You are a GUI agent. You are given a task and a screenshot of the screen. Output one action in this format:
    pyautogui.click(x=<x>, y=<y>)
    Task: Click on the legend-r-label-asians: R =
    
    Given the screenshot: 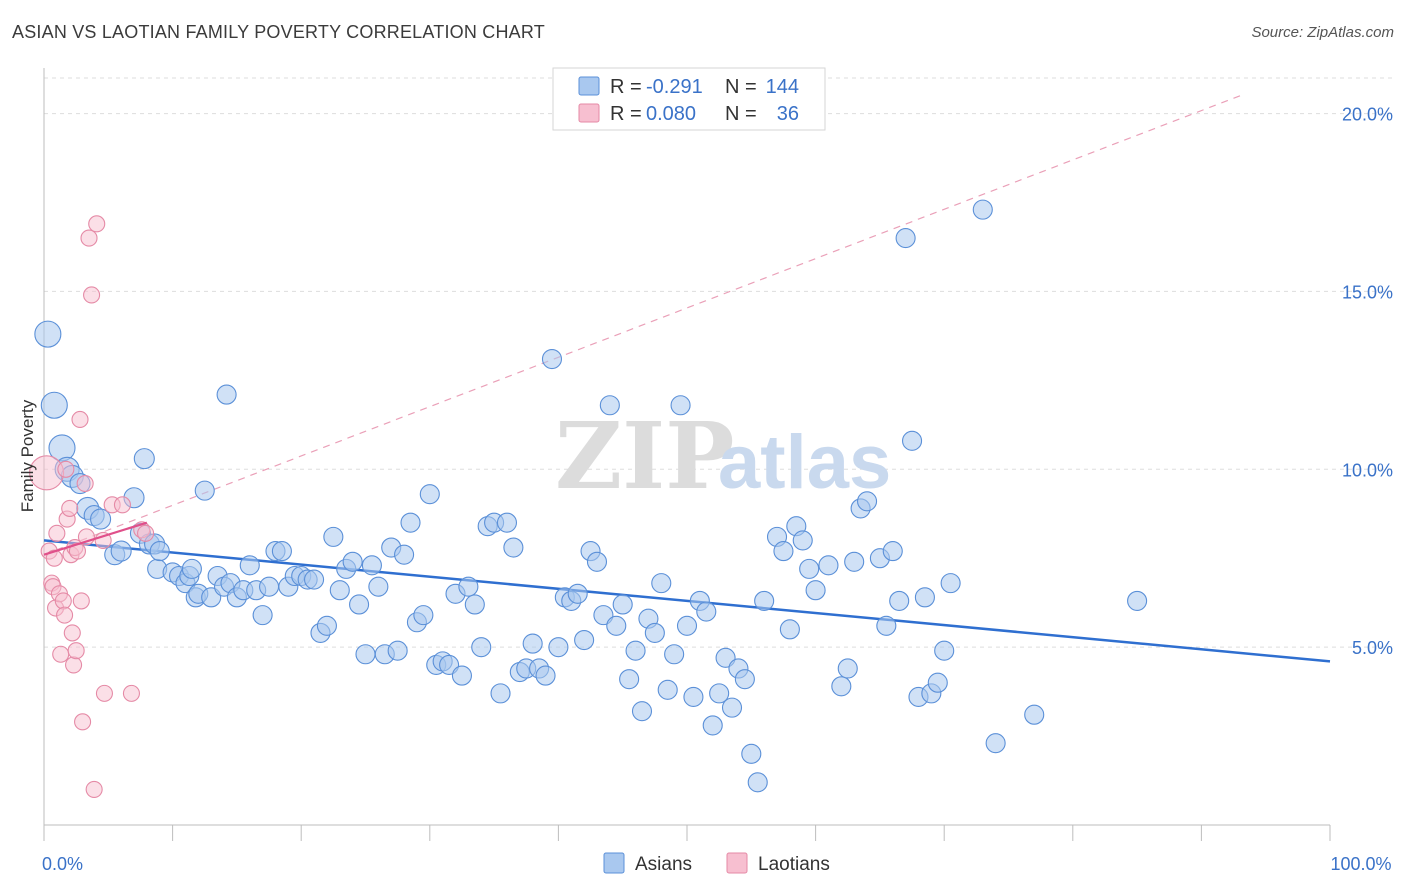 What is the action you would take?
    pyautogui.click(x=626, y=87)
    